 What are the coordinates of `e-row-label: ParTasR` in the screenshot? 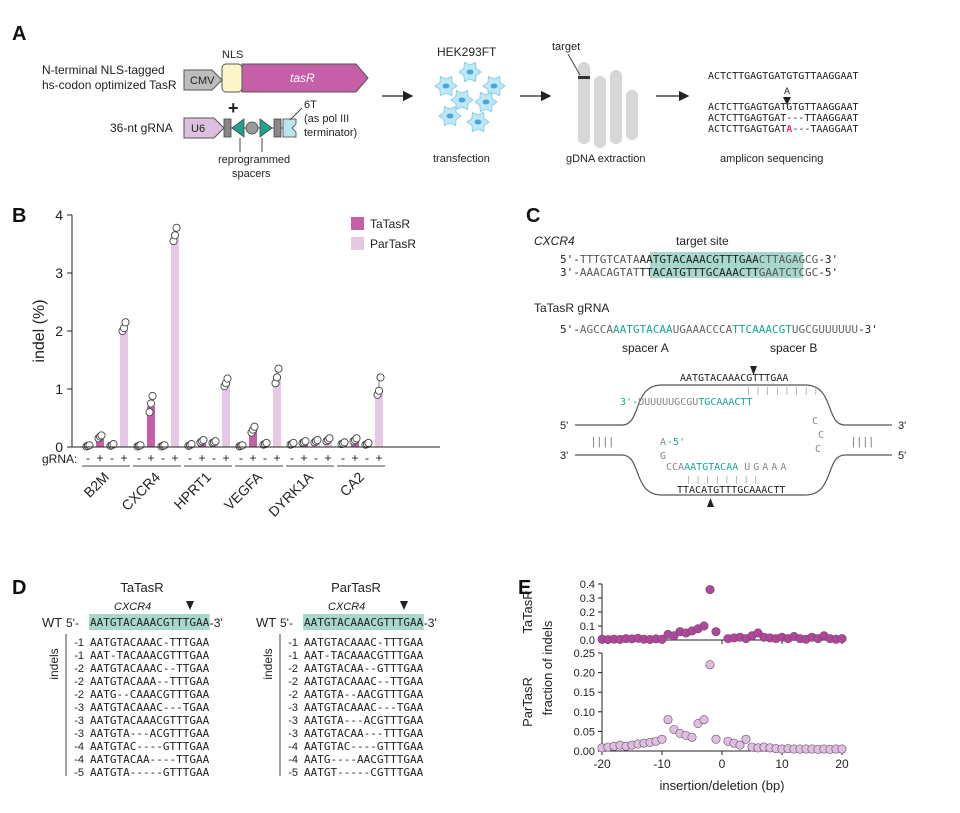 It's located at (527, 702).